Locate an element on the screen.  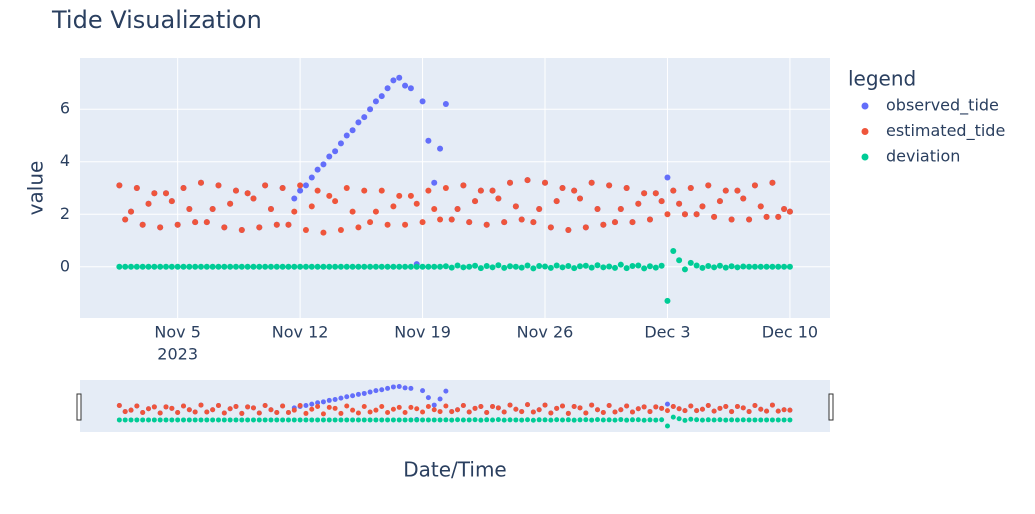
range-slider is located at coordinates (454, 406).